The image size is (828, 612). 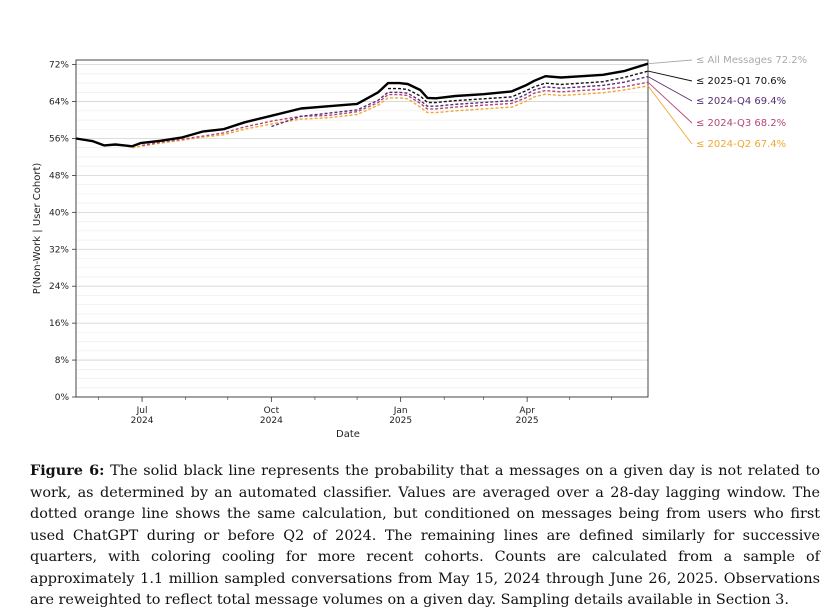 What do you see at coordinates (741, 123) in the screenshot?
I see `legend-label: ≤ 2024-Q3 68.2%` at bounding box center [741, 123].